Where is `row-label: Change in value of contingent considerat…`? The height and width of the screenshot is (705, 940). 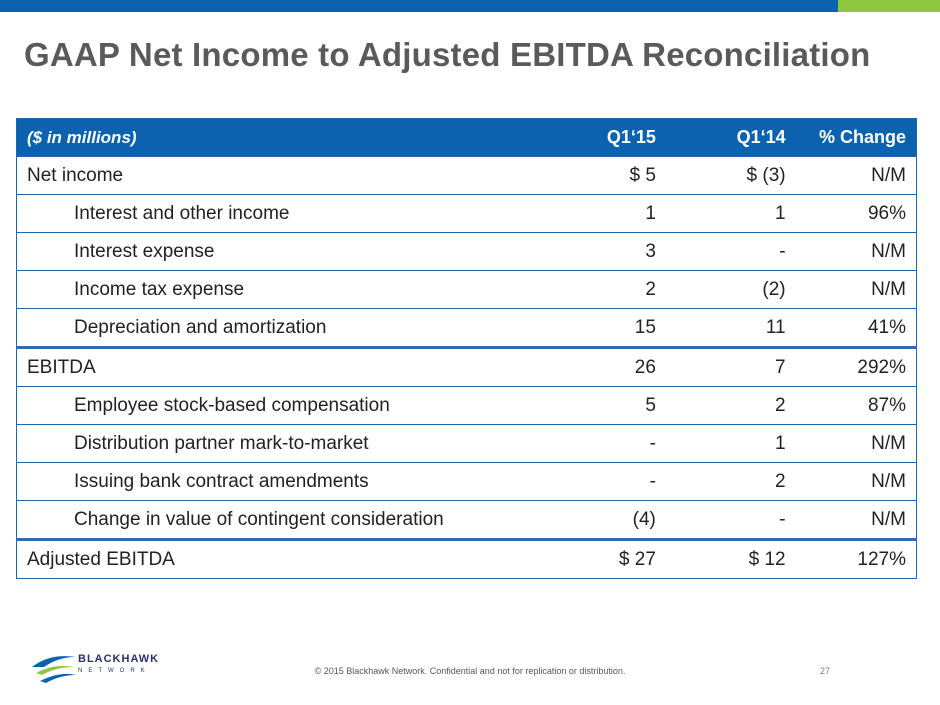 row-label: Change in value of contingent considerat… is located at coordinates (286, 520).